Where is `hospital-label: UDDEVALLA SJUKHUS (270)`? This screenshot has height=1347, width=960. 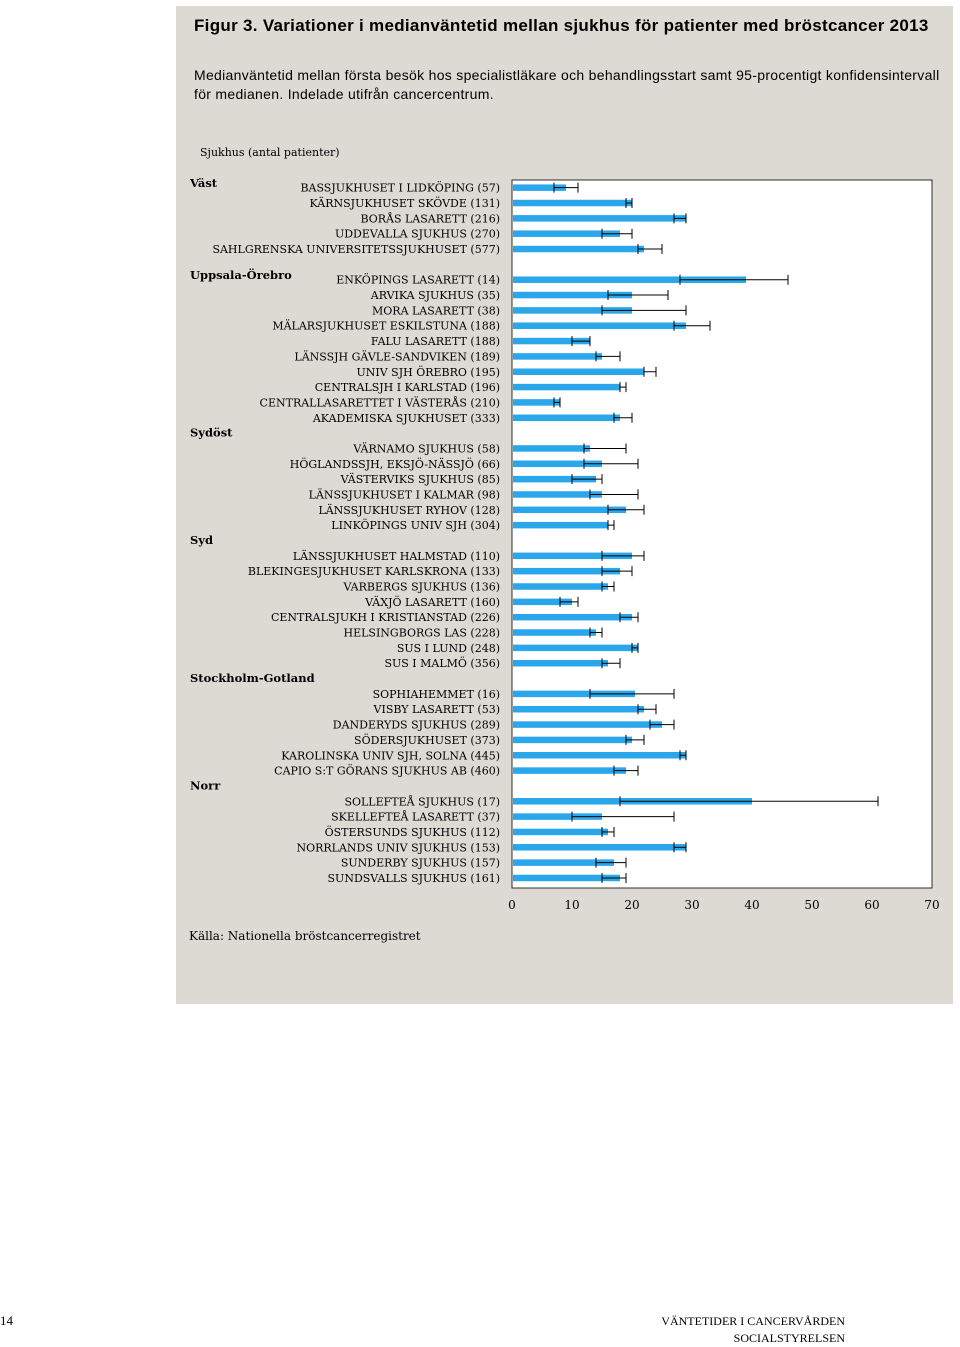 hospital-label: UDDEVALLA SJUKHUS (270) is located at coordinates (417, 234).